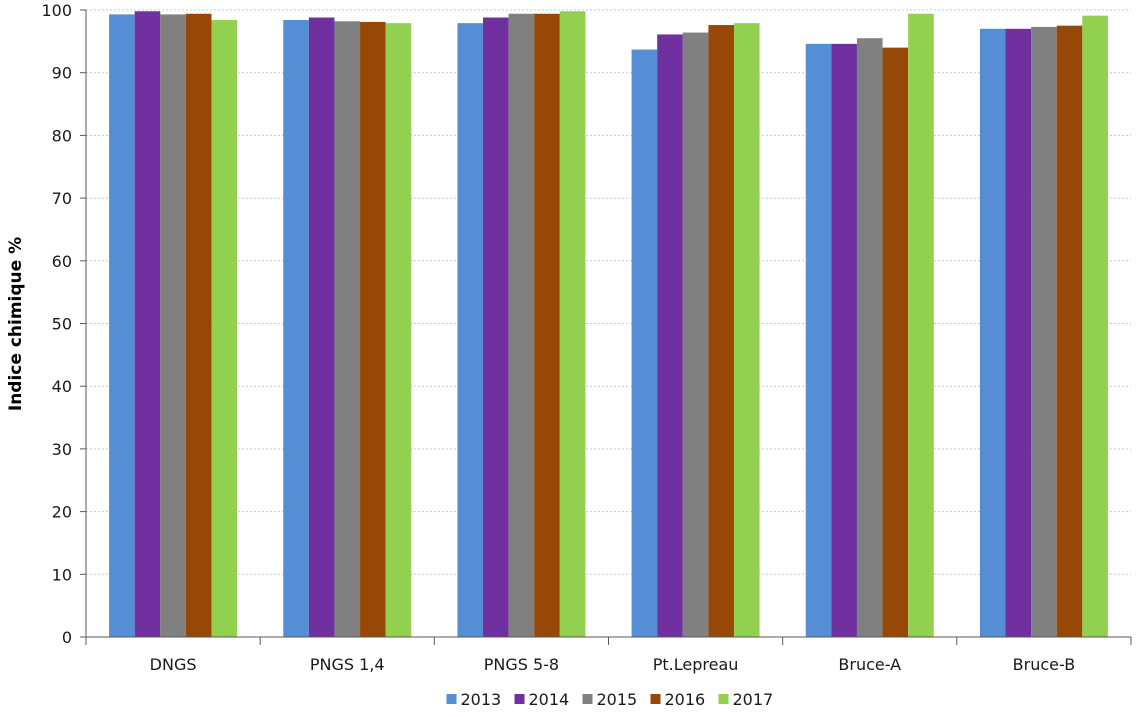 Image resolution: width=1147 pixels, height=717 pixels. Describe the element at coordinates (62, 574) in the screenshot. I see `y-tick-label: 10` at that location.